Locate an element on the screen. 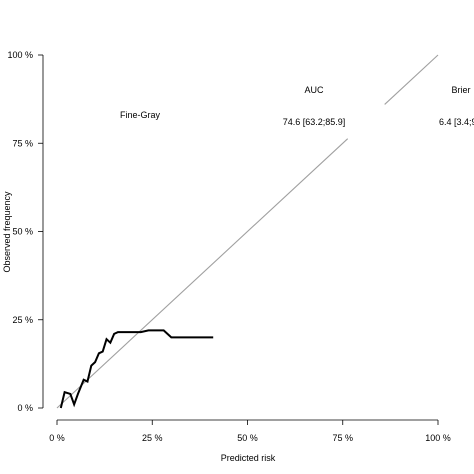  y-tick-label: 100 % is located at coordinates (20, 55).